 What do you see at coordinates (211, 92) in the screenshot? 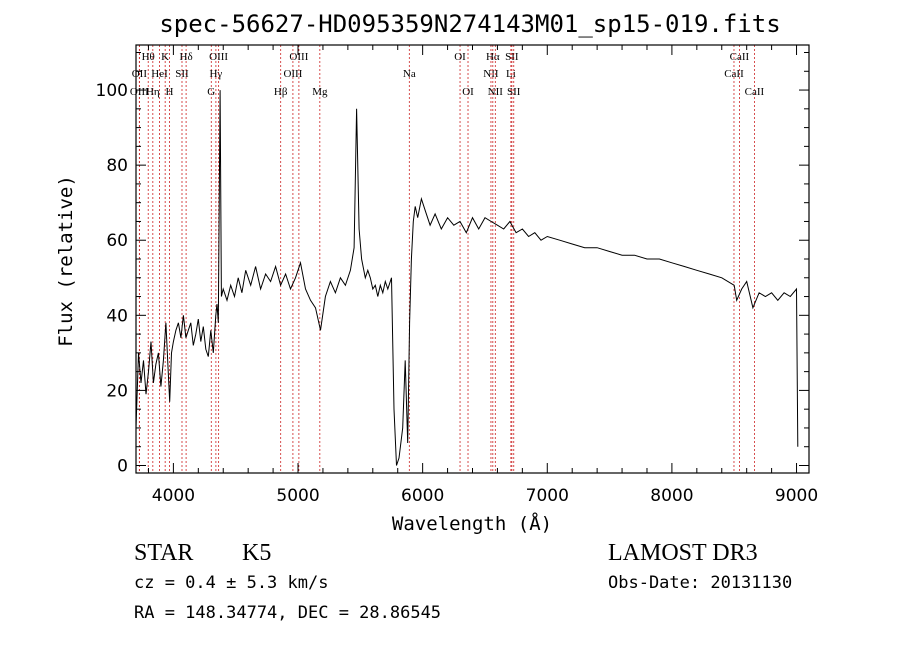
I see `spectral-line-label: G` at bounding box center [211, 92].